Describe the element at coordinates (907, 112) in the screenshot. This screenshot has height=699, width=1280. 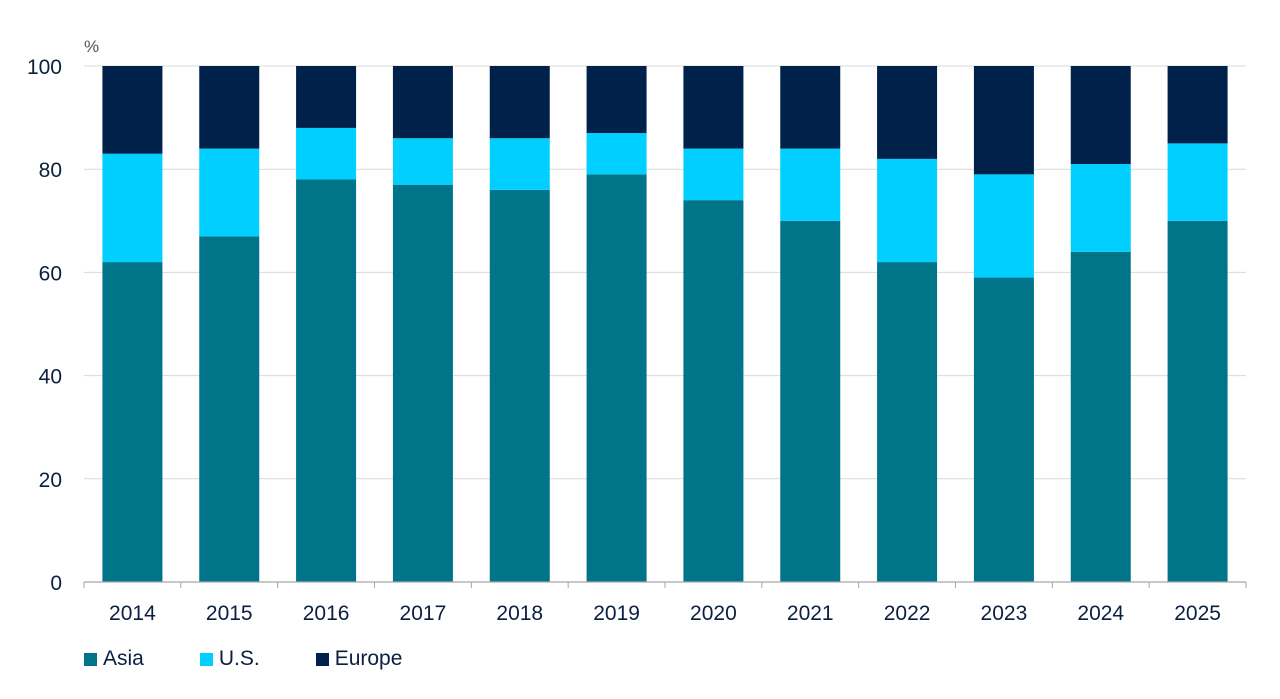
I see `bar-europe-2022` at that location.